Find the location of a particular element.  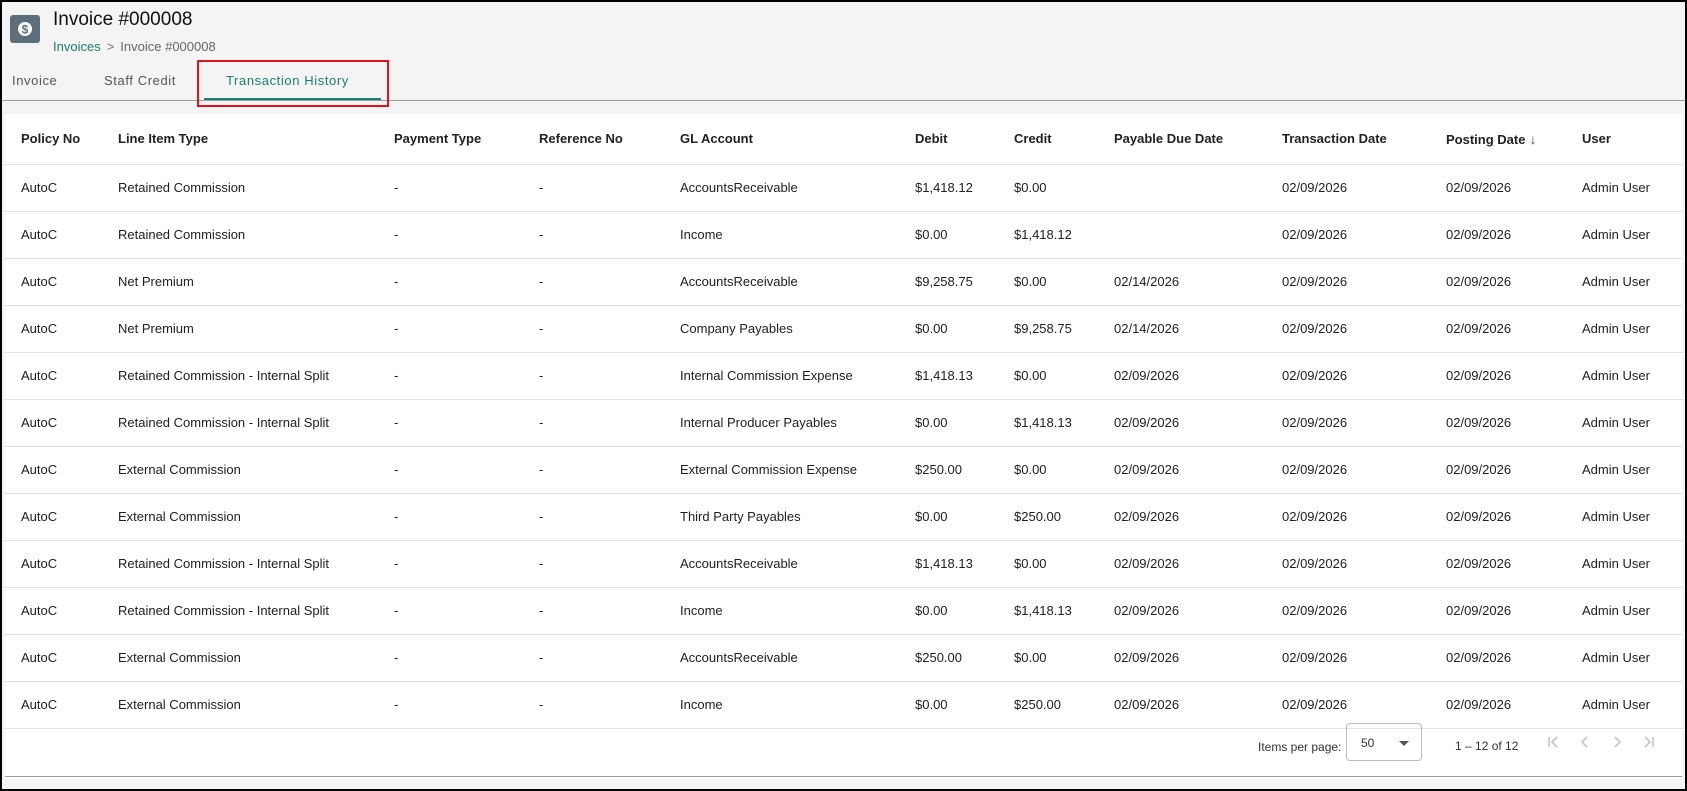

column-header-line-item-type: Line Item Type is located at coordinates (240, 139).